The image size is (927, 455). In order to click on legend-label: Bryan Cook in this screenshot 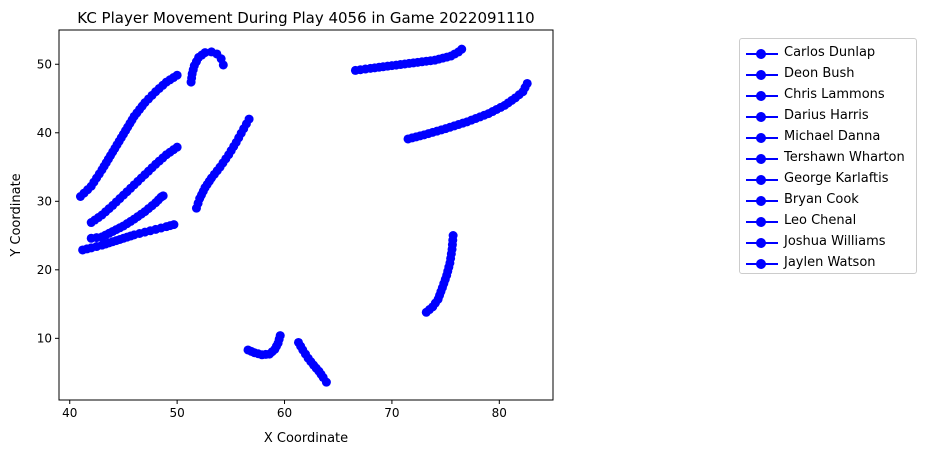, I will do `click(821, 199)`.